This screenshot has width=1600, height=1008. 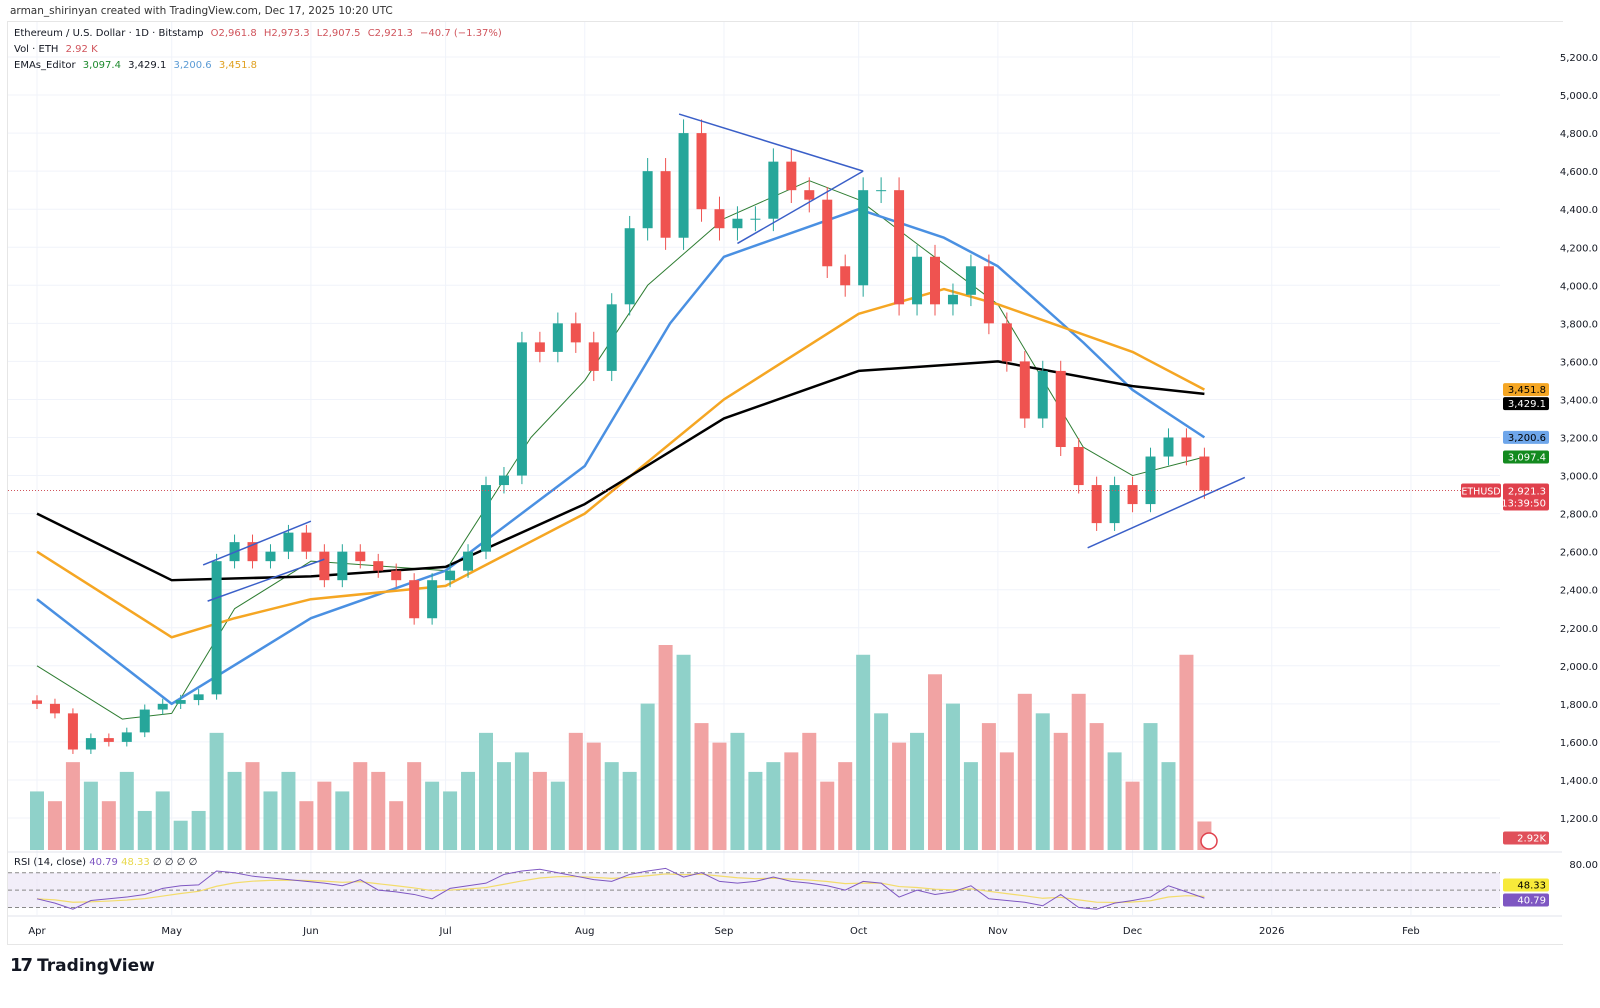 What do you see at coordinates (105, 862) in the screenshot?
I see `rsi-legend: RSI (14, close) 40.79 48.33 ∅ ∅ ∅ ∅` at bounding box center [105, 862].